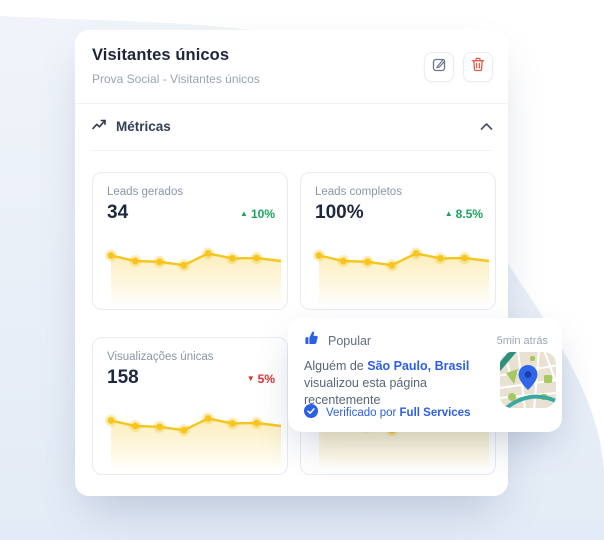 This screenshot has width=604, height=540. Describe the element at coordinates (176, 79) in the screenshot. I see `breadcrumb: Prova Social - Visitantes únicos` at that location.